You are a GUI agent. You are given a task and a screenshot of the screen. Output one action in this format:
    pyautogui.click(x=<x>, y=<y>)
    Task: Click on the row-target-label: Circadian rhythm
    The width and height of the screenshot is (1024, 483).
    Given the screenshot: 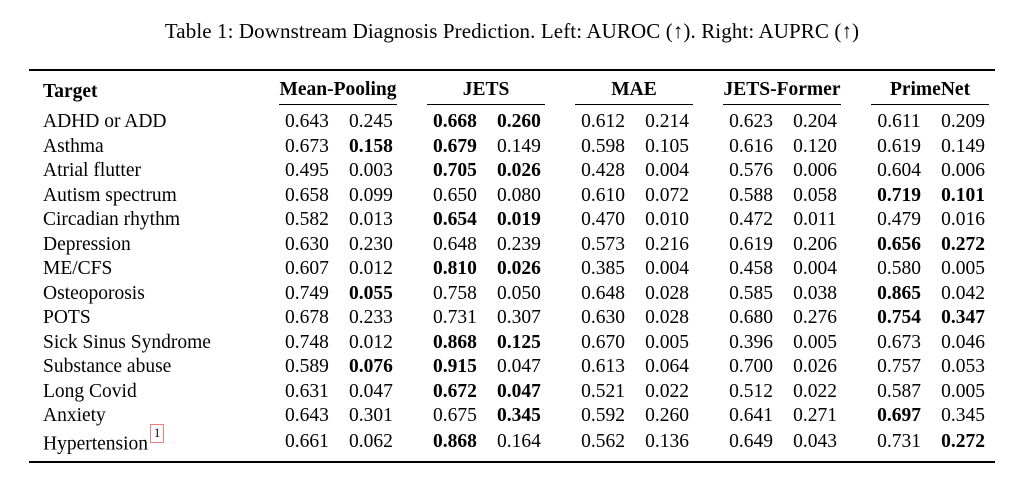 What is the action you would take?
    pyautogui.click(x=111, y=219)
    